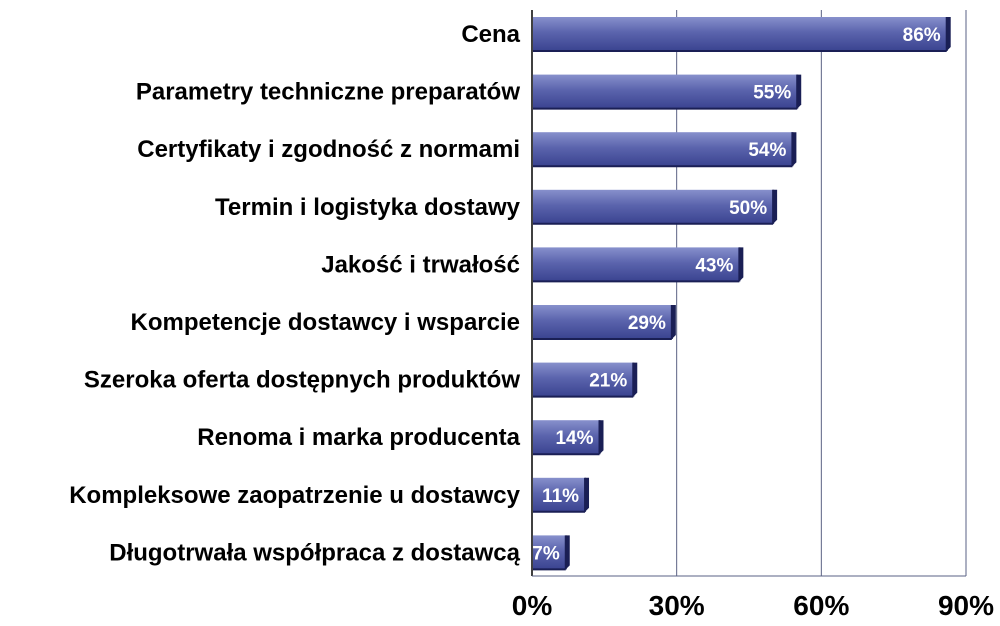  What do you see at coordinates (574, 438) in the screenshot?
I see `data-label-7: 14%` at bounding box center [574, 438].